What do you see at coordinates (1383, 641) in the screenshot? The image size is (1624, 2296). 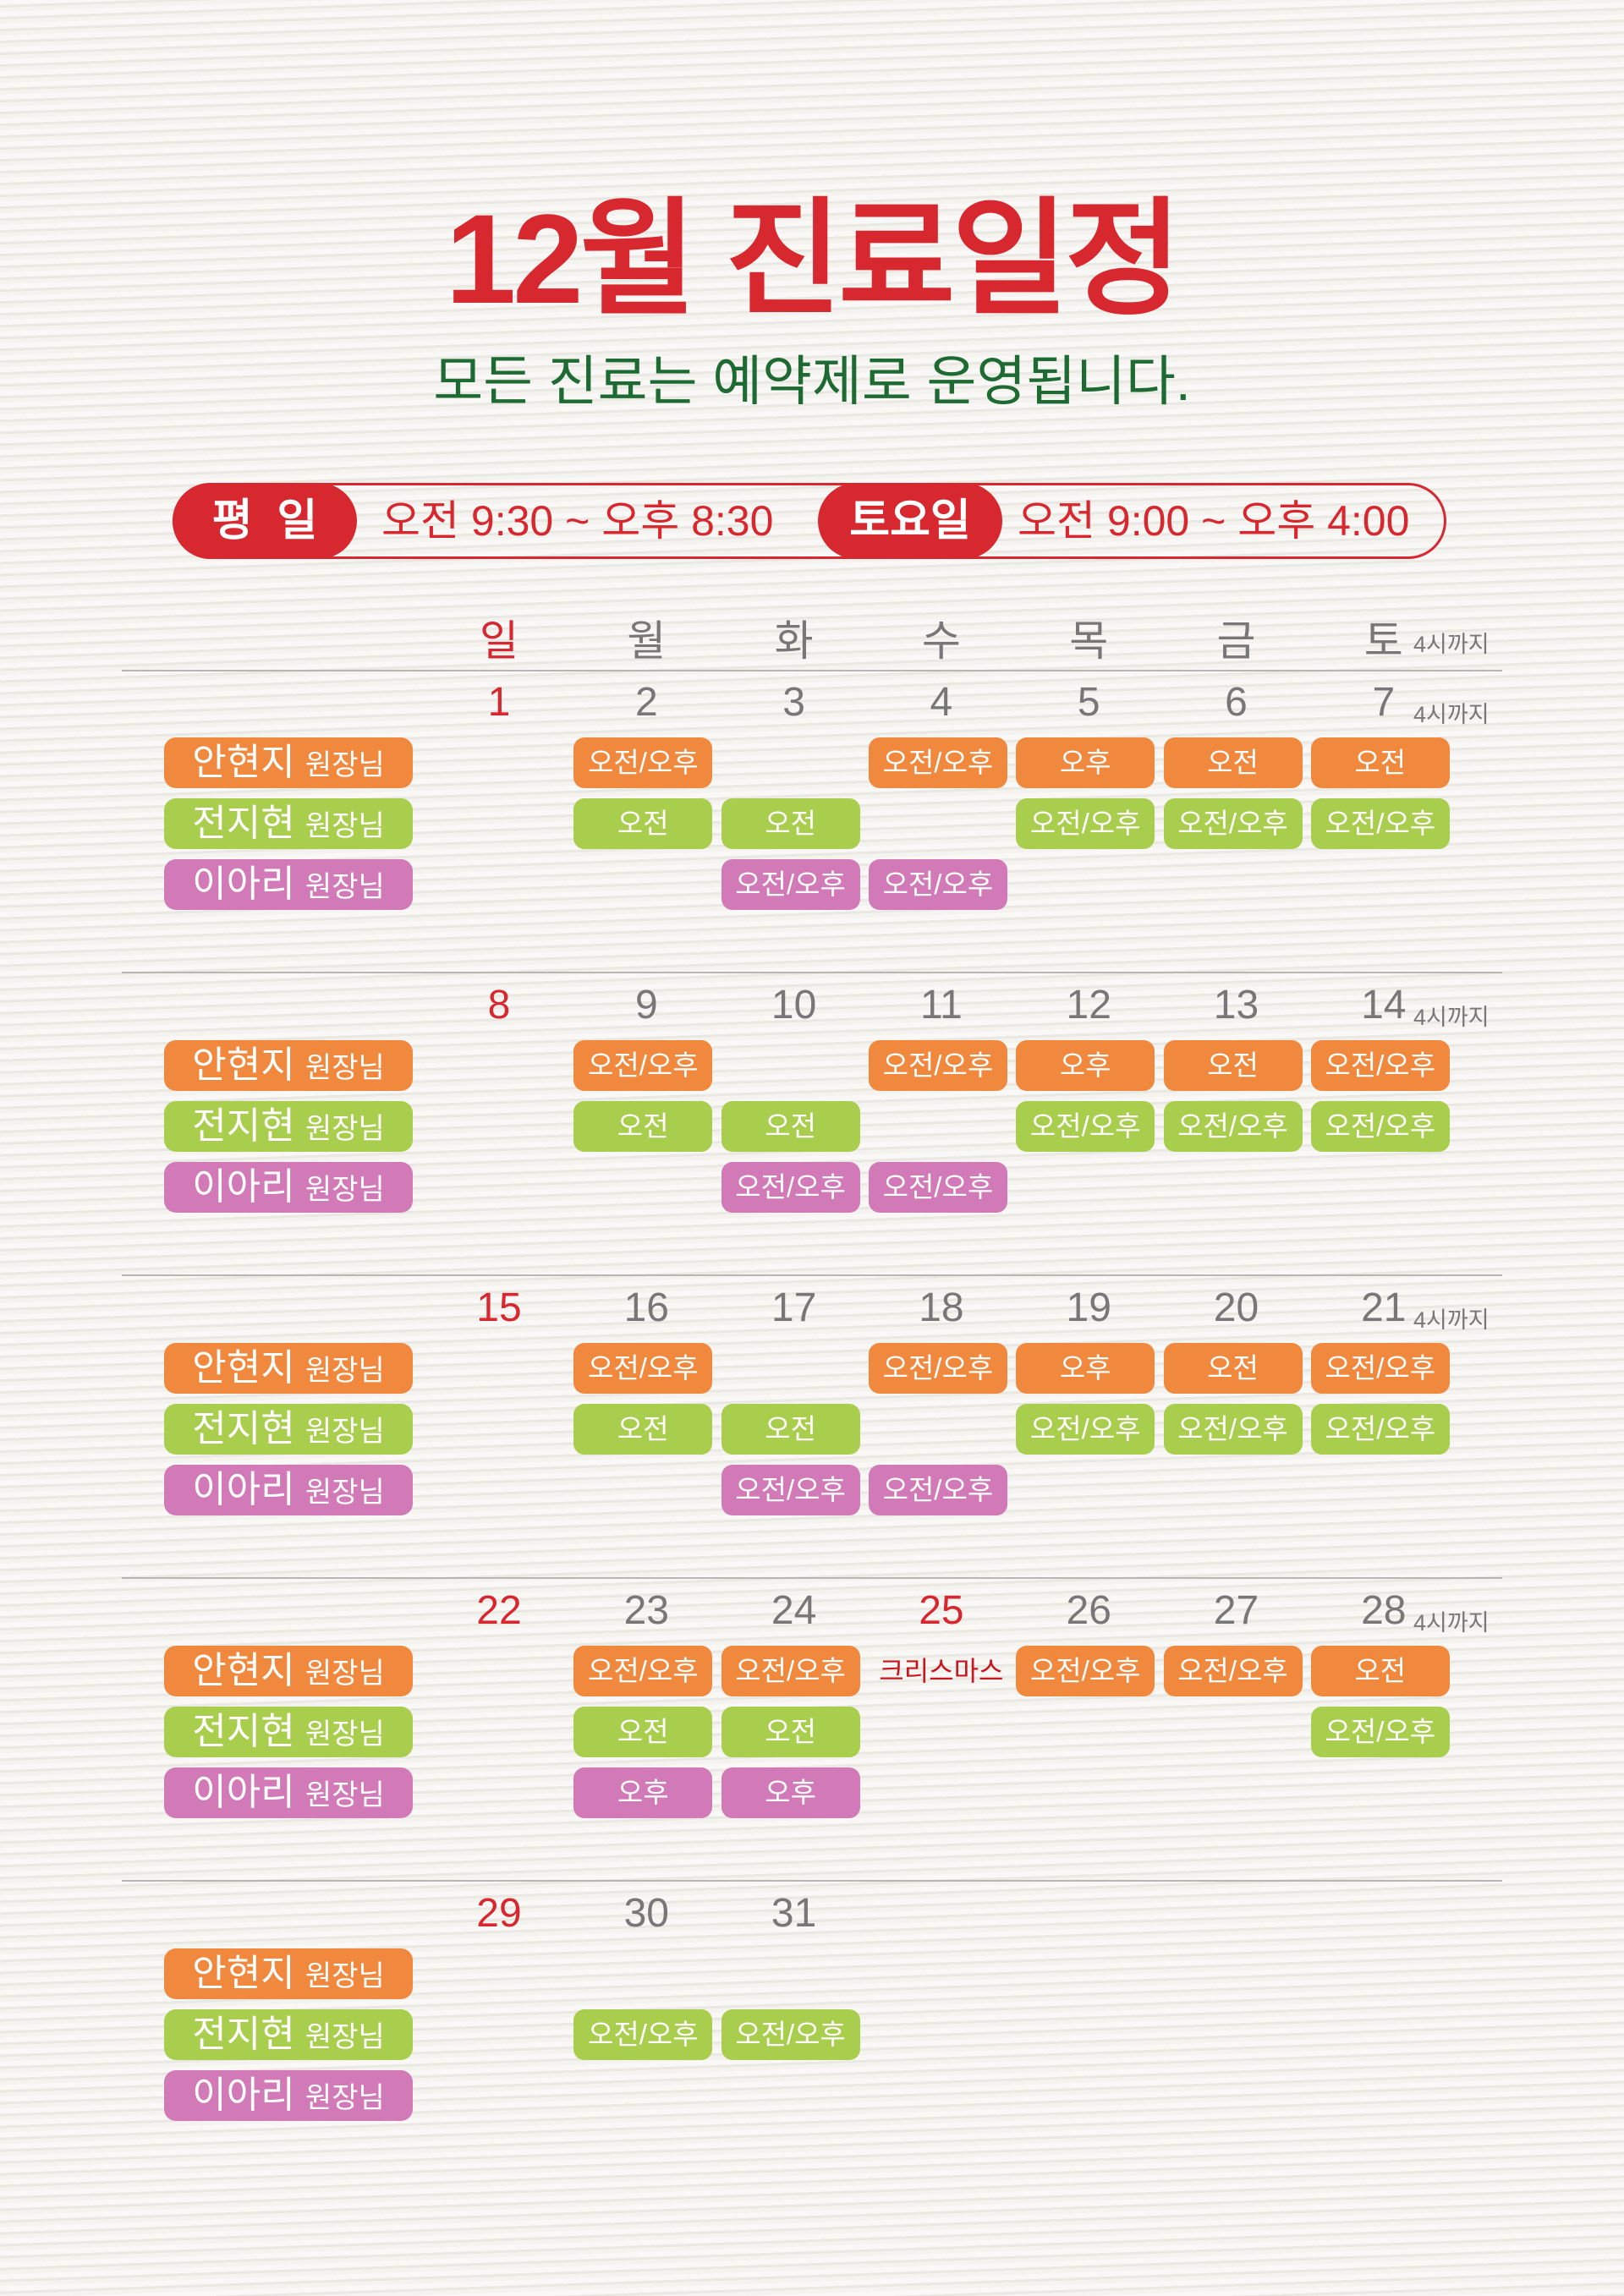 I see `weekday: 토` at bounding box center [1383, 641].